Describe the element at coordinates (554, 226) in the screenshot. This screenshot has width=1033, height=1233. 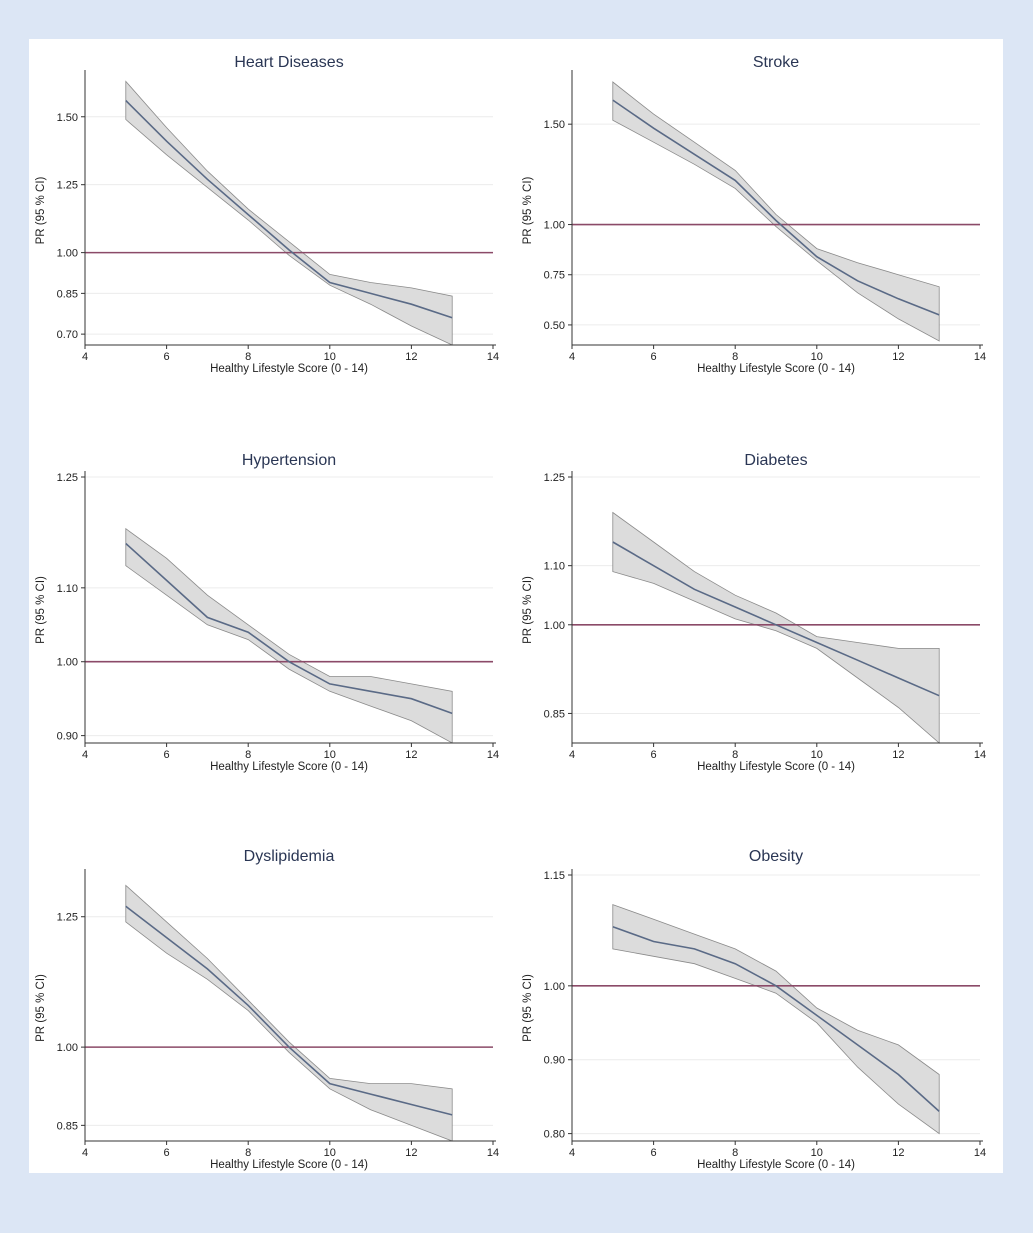
I see `chart1-ytick-label-2: 1.00` at that location.